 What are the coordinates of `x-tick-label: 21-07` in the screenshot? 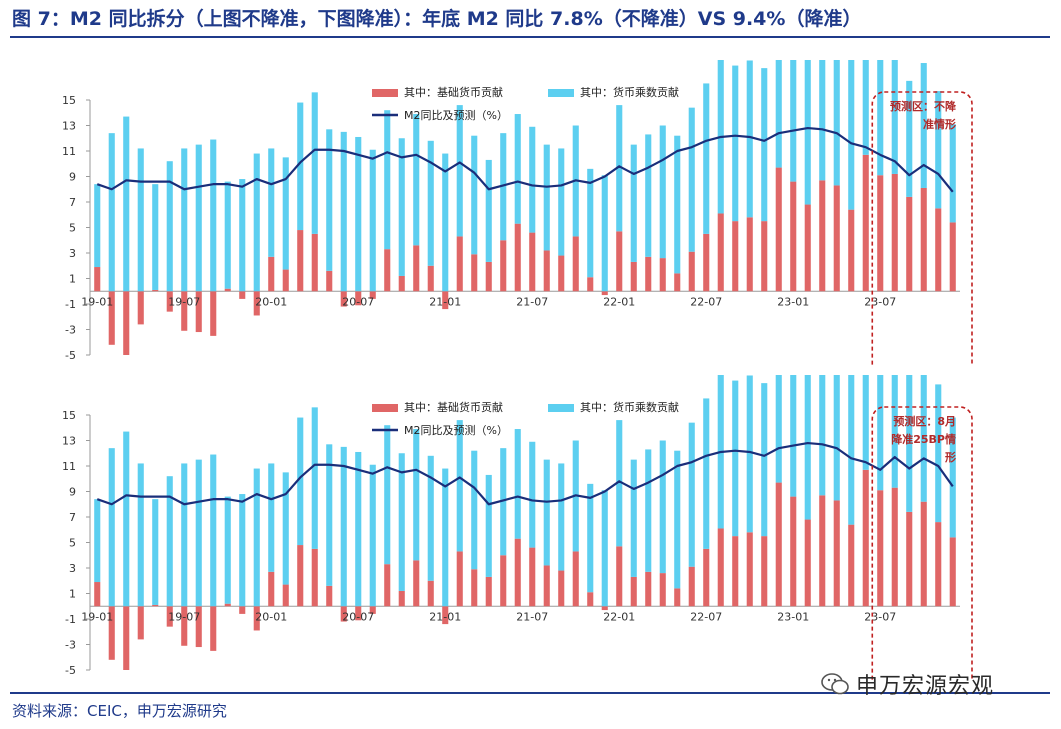 It's located at (532, 616).